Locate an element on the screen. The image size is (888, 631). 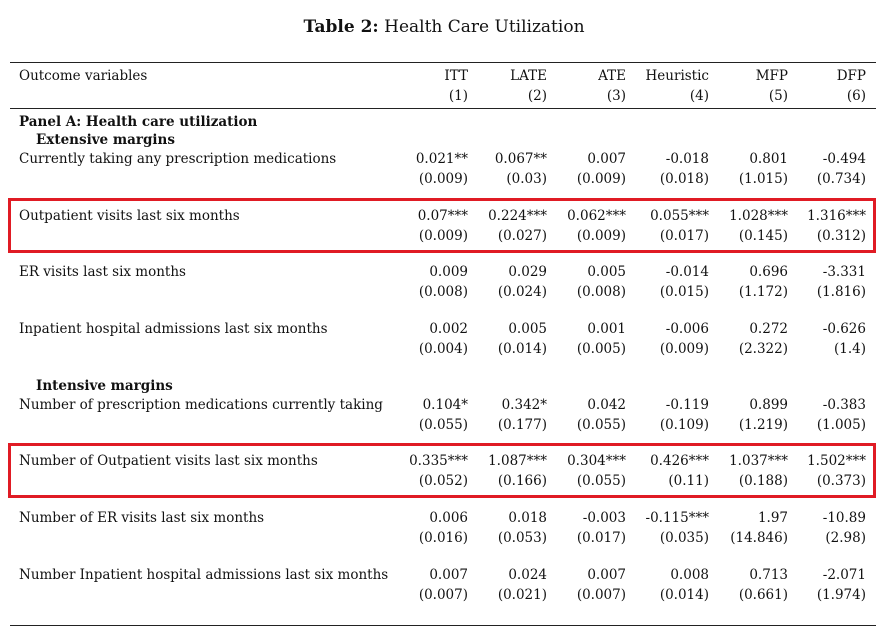
standard-error-cell: (1.219) is located at coordinates (763, 425).